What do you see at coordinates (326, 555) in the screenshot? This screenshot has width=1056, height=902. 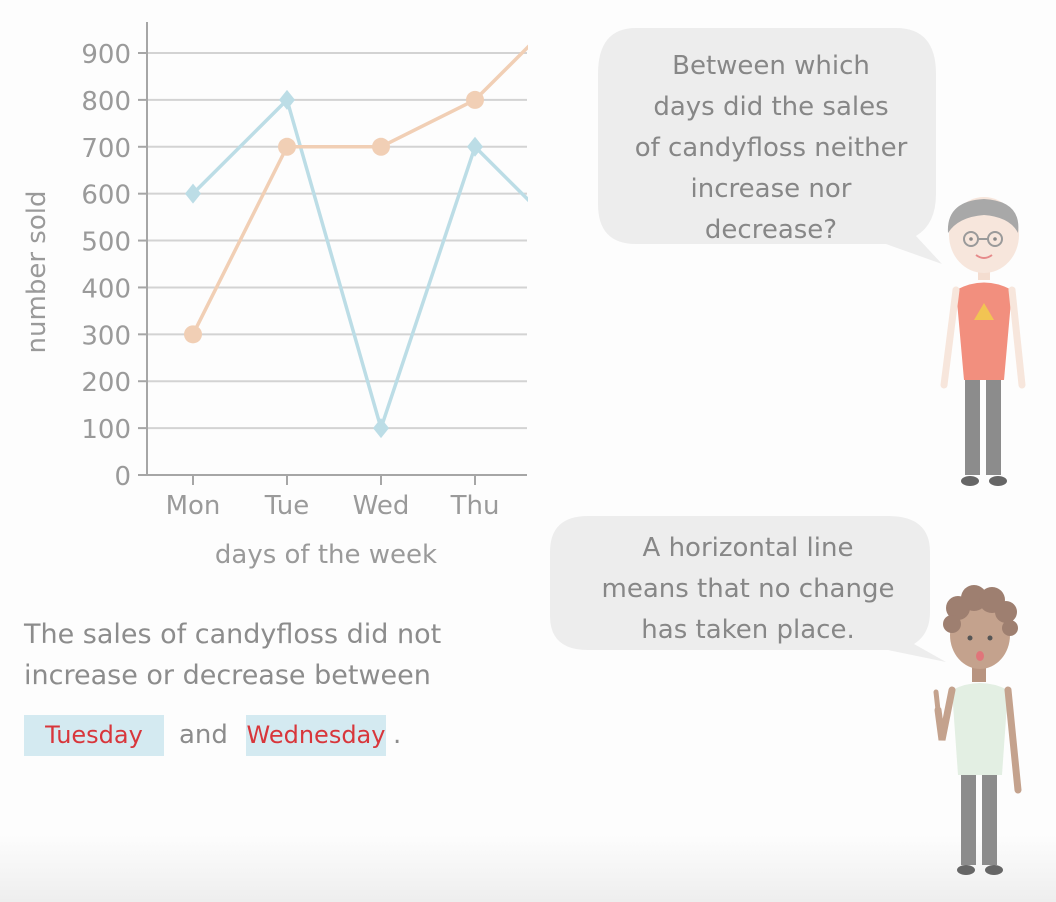 I see `x-axis-title: days of the week` at bounding box center [326, 555].